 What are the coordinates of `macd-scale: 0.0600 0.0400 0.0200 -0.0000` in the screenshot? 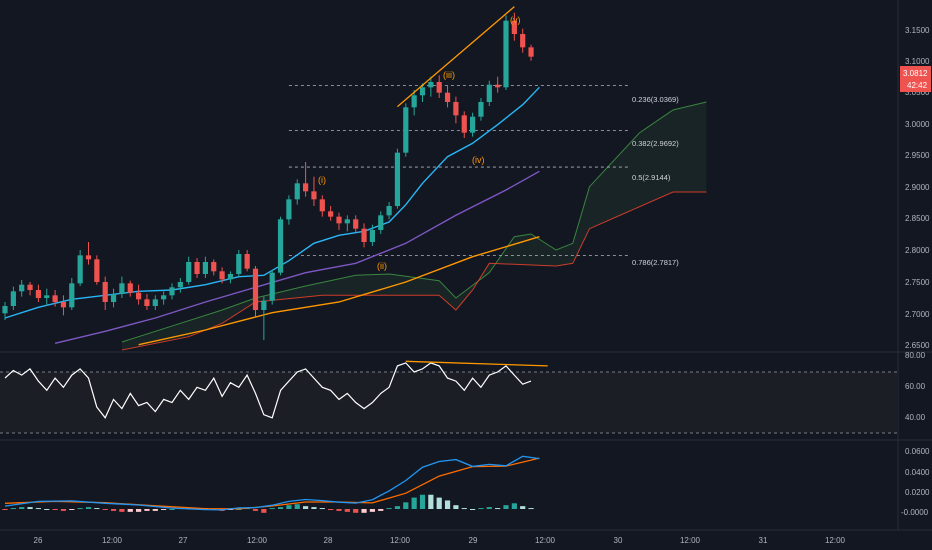 It's located at (915, 482).